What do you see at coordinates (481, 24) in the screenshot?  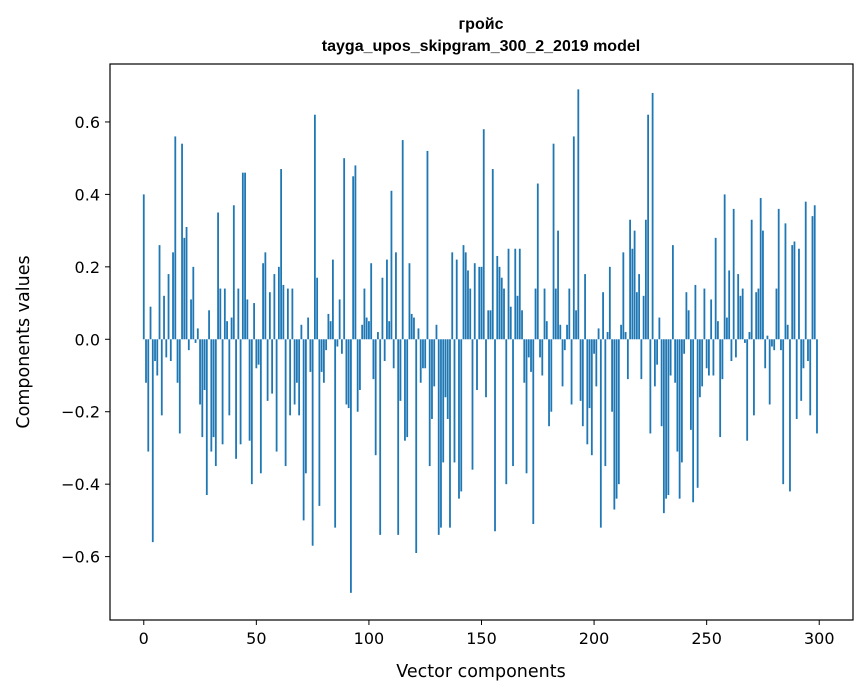 I see `chart-title: гройс` at bounding box center [481, 24].